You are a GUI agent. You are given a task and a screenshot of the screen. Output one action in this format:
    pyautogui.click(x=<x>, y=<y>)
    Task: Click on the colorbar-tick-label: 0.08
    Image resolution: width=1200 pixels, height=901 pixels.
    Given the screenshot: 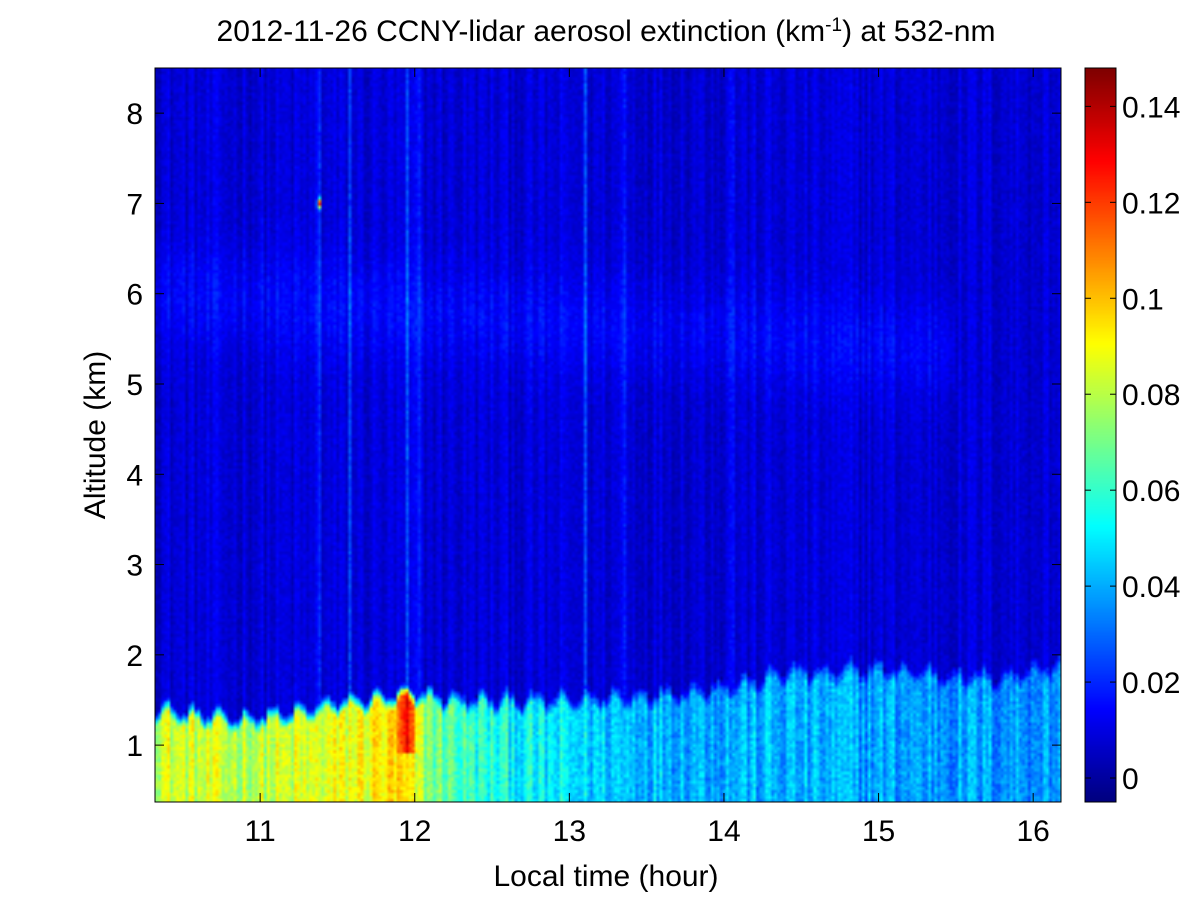 What is the action you would take?
    pyautogui.click(x=1151, y=395)
    